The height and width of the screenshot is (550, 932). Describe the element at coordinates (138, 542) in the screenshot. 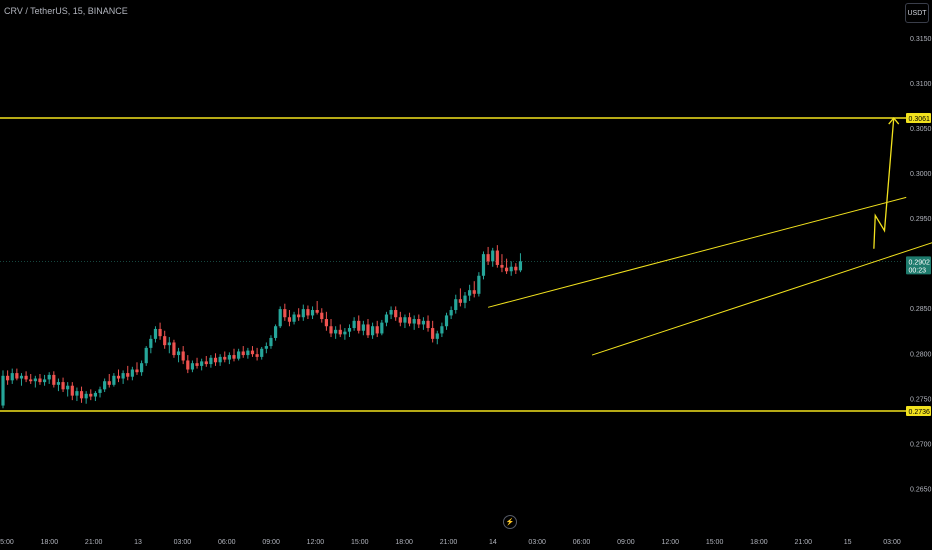

I see `x-tick-label: 13` at that location.